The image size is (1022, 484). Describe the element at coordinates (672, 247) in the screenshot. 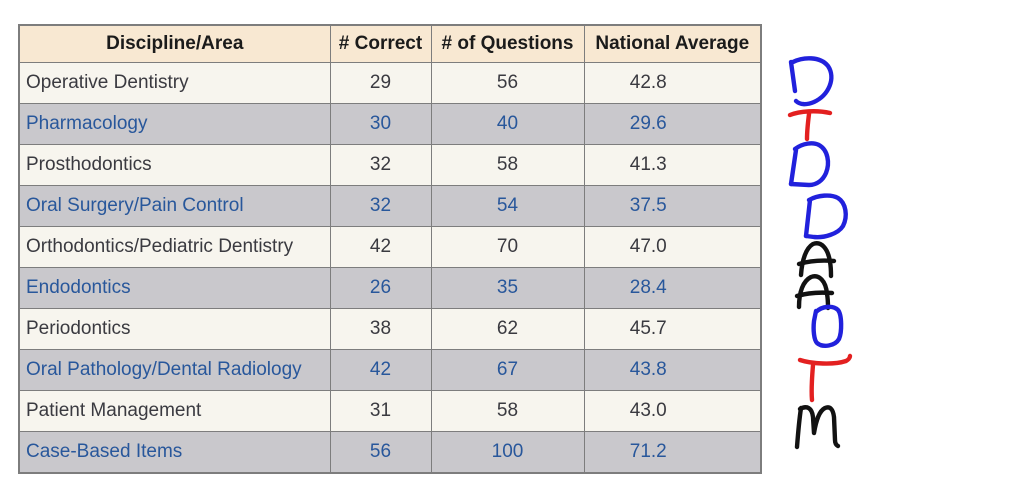

I see `cell-national-average: 47.0` at that location.